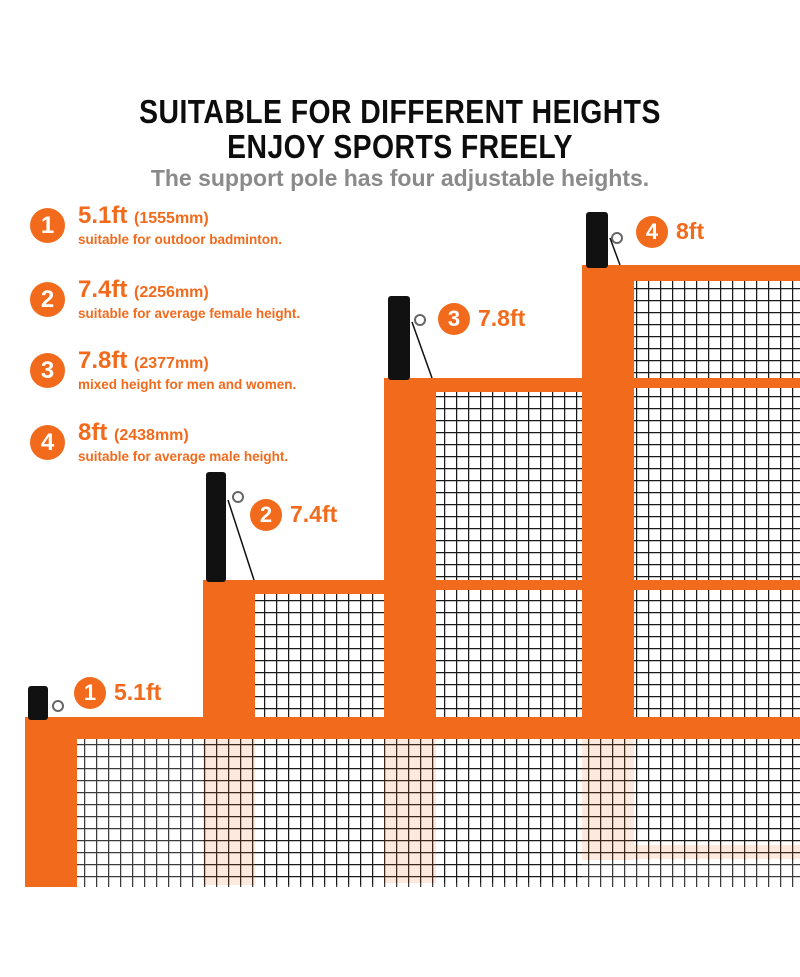  Describe the element at coordinates (690, 231) in the screenshot. I see `tag-label: 8ft` at that location.